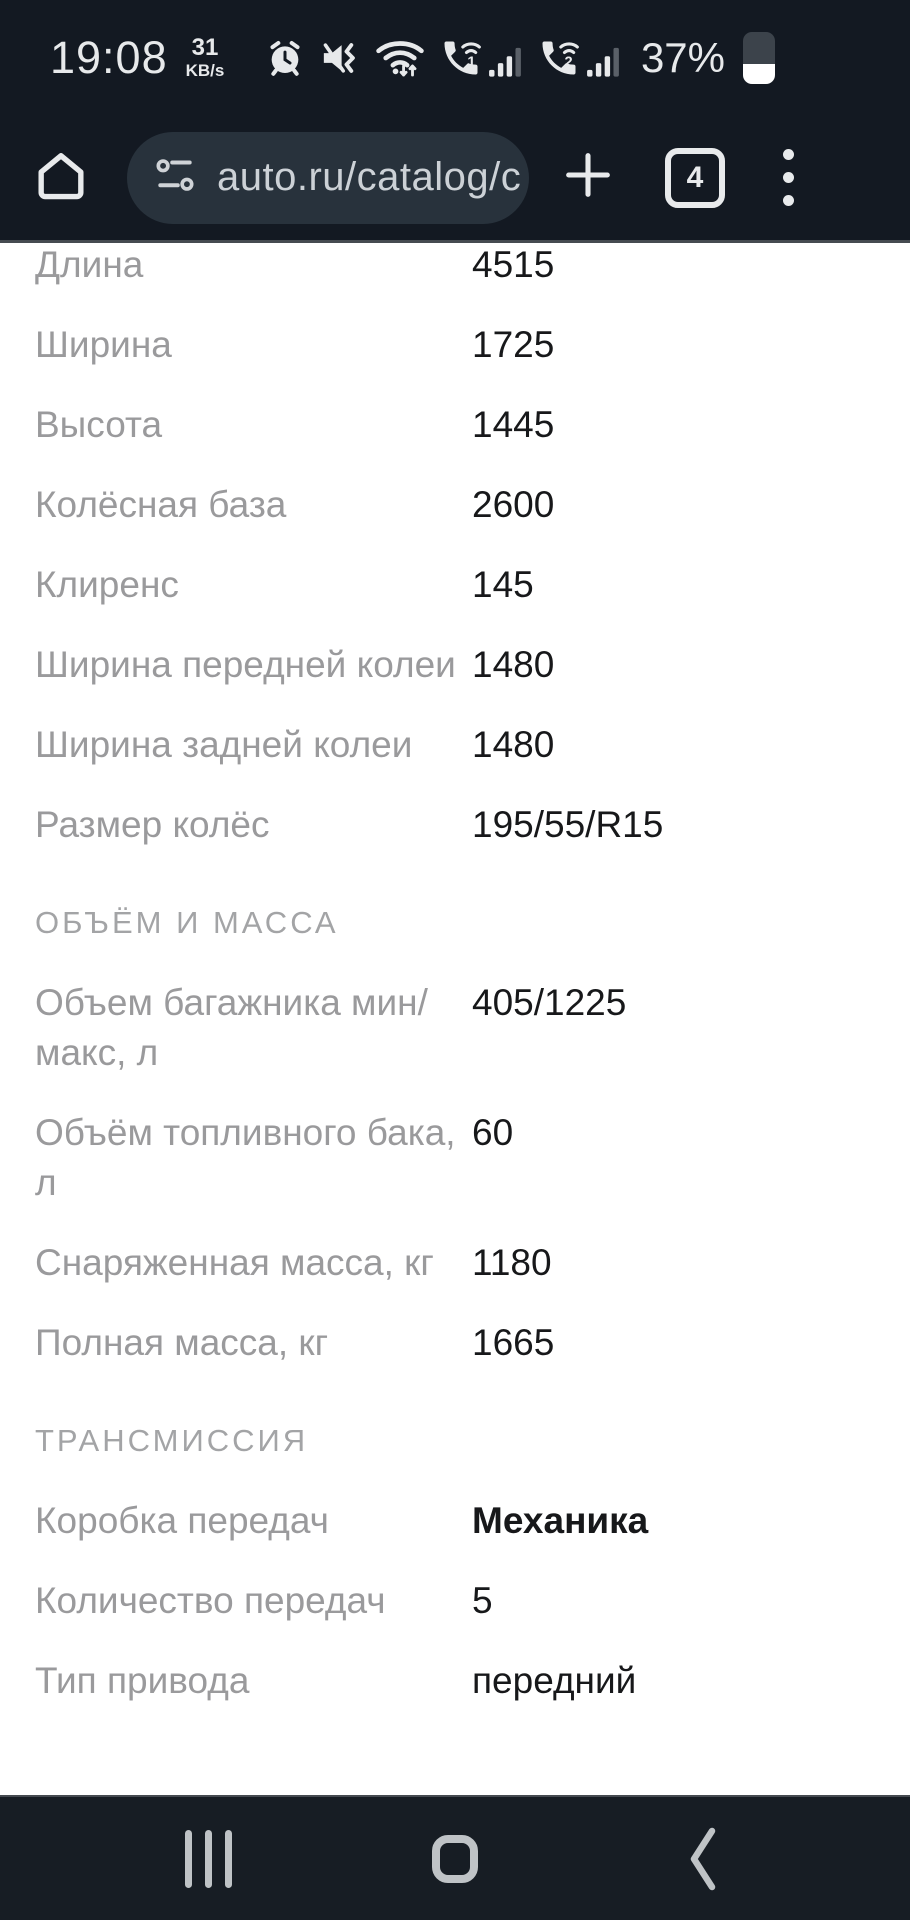 This screenshot has height=1920, width=910. I want to click on spec-label: Коробка передач, so click(182, 1520).